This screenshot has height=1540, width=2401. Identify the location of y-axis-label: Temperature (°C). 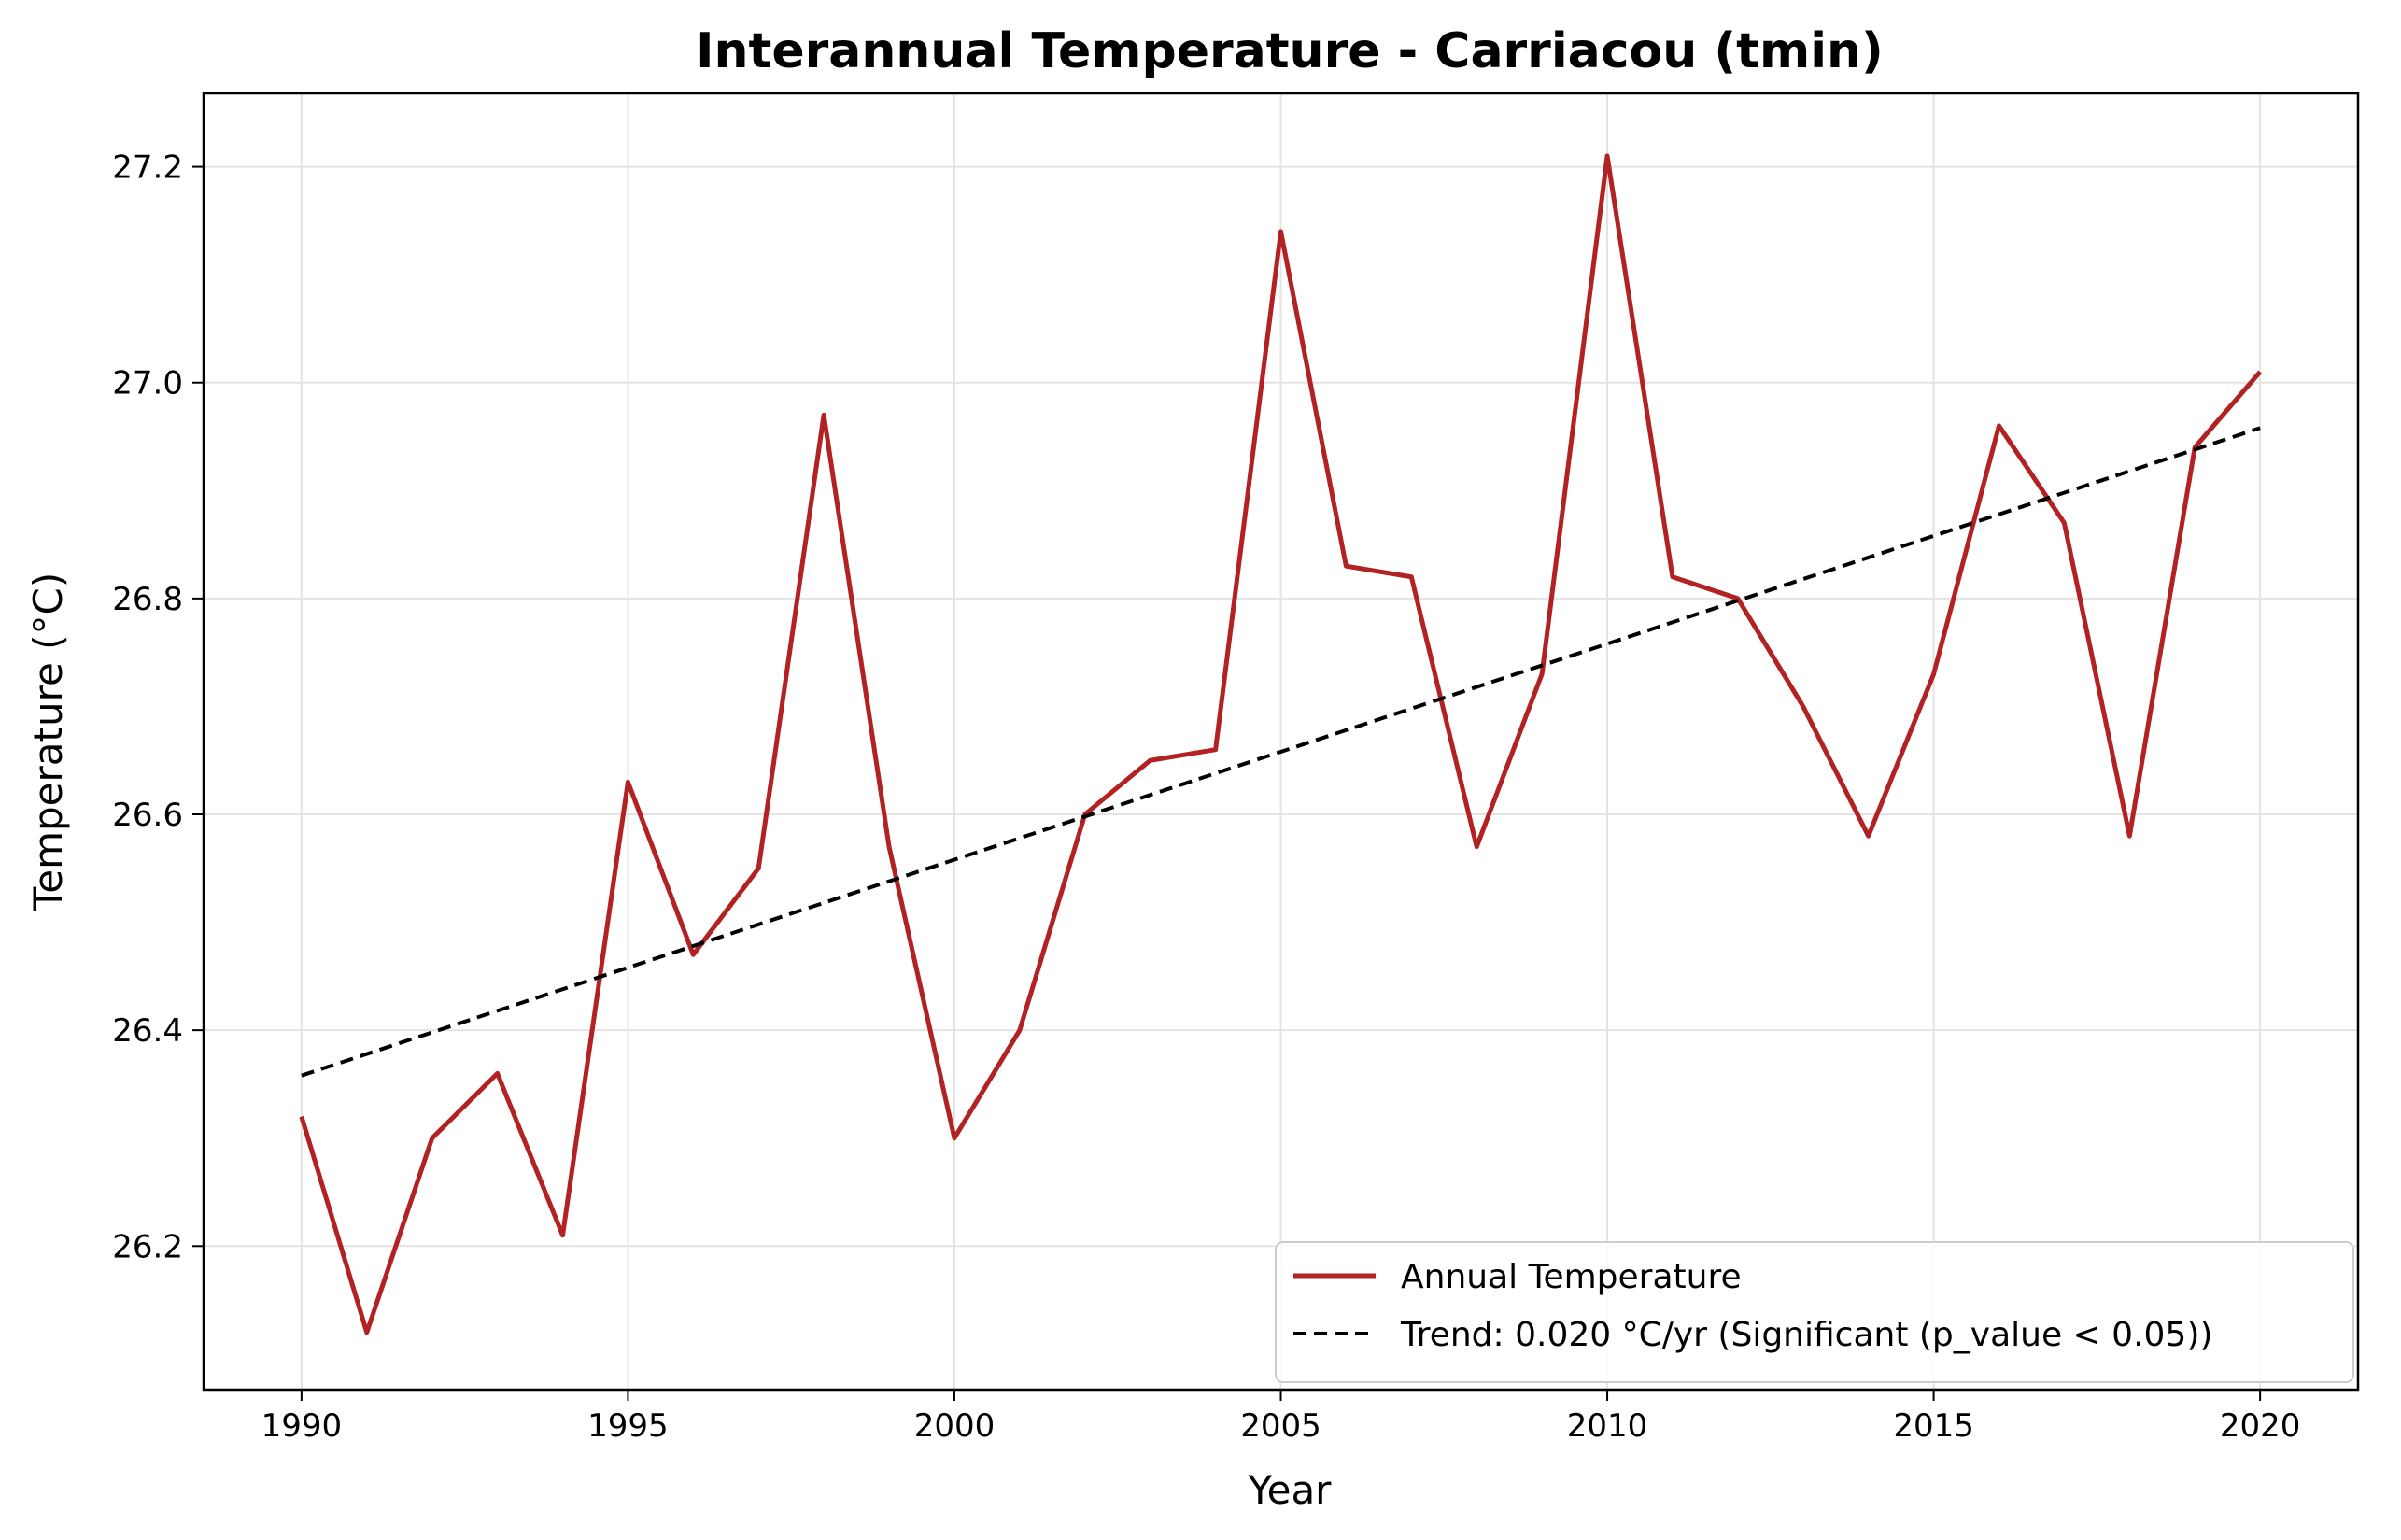
(48, 742).